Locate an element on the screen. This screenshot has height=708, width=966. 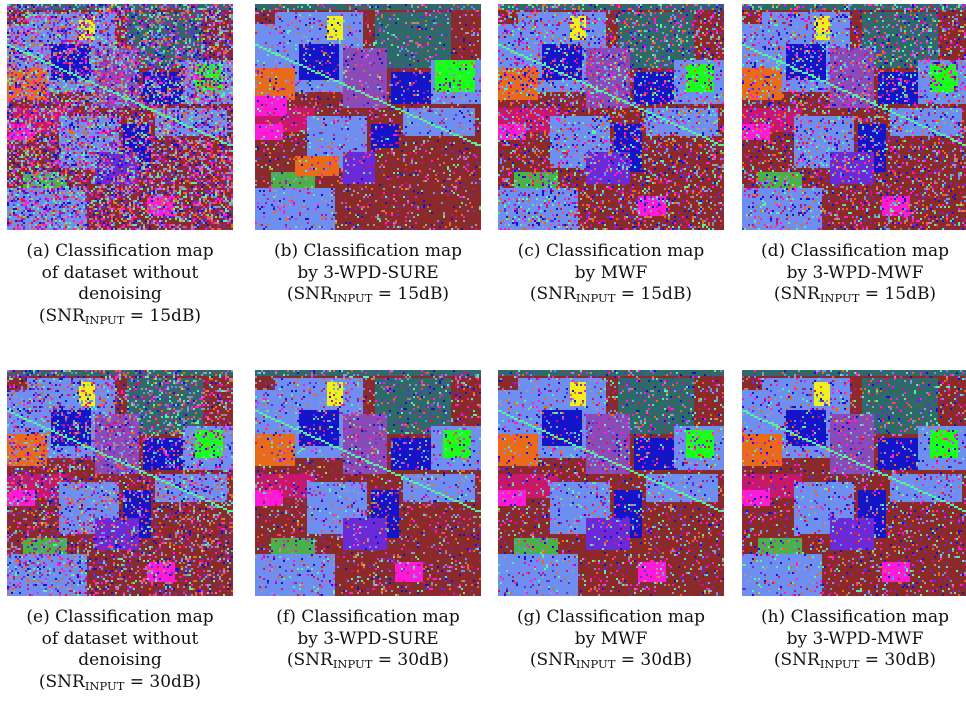
caption-line: (g) Classification map is located at coordinates (610, 617).